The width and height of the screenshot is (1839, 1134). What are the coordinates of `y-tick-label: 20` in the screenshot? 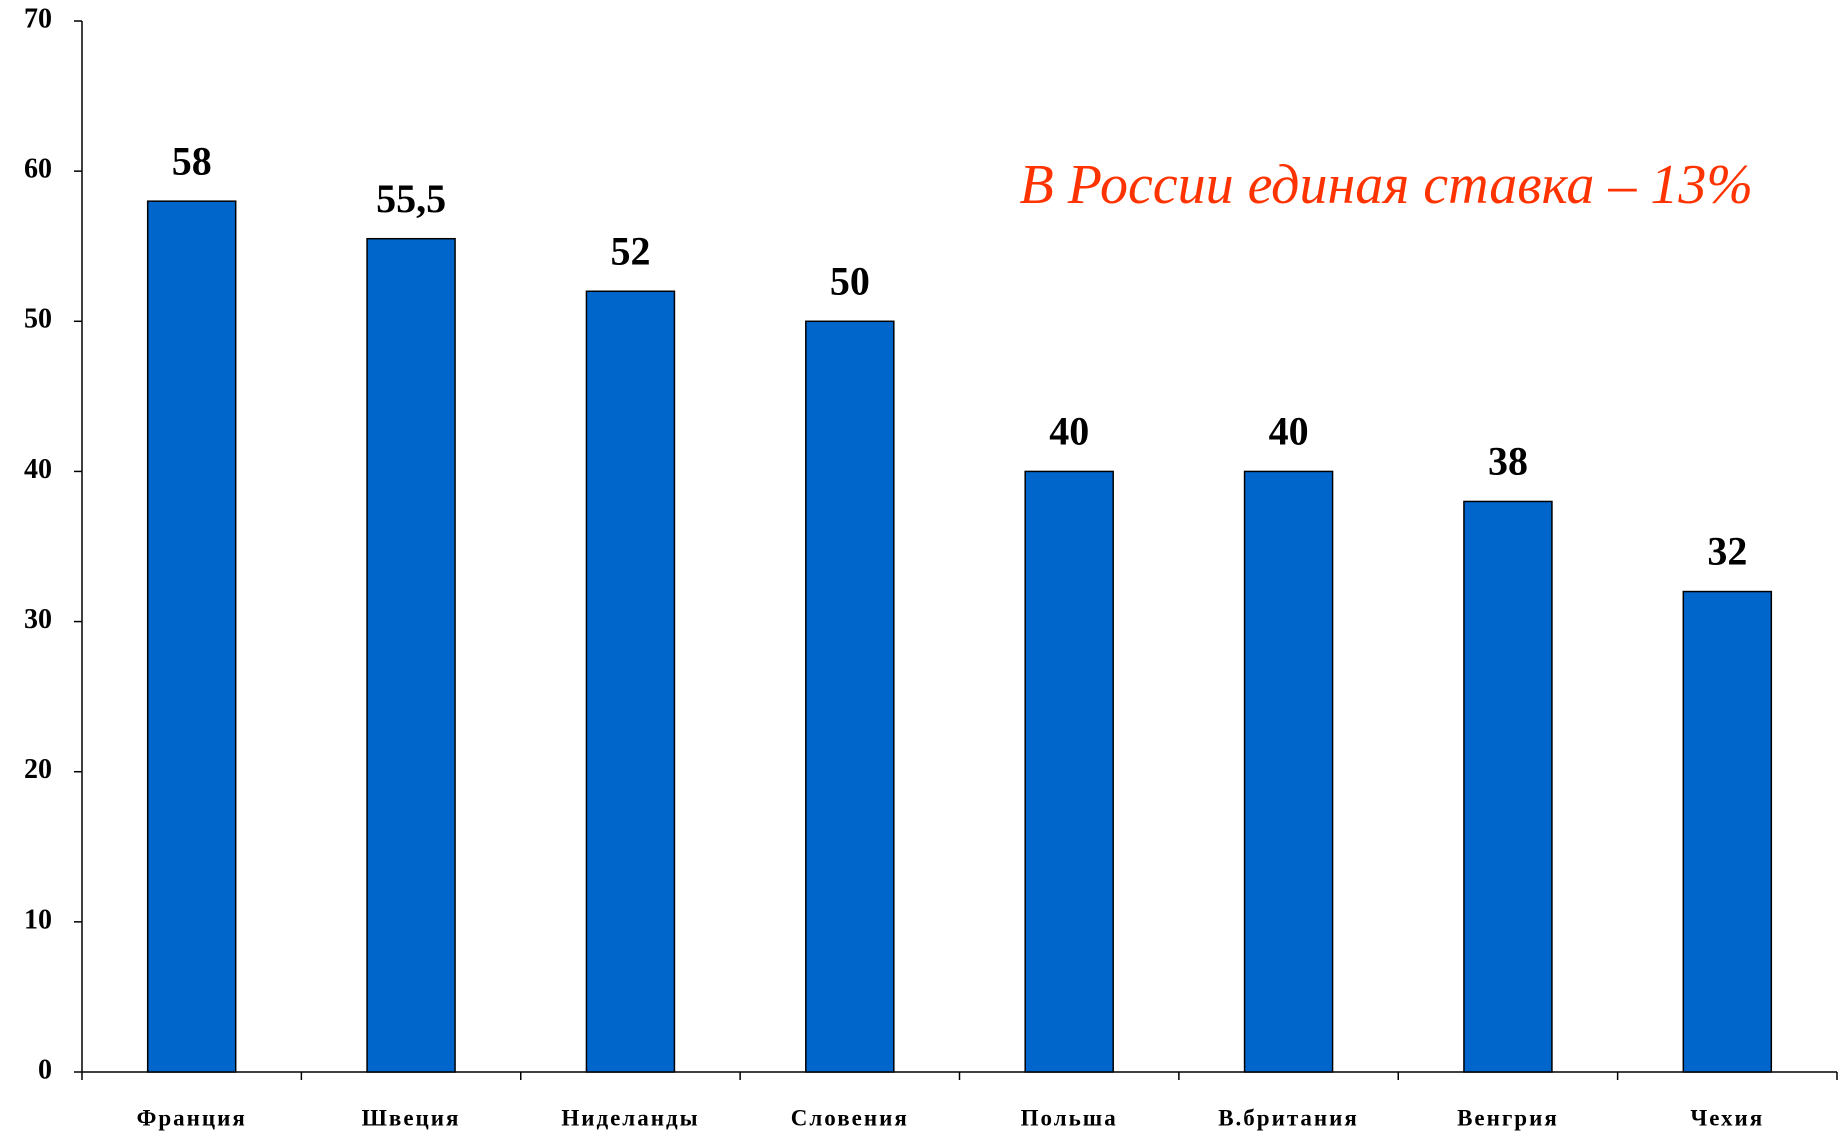 It's located at (38, 769).